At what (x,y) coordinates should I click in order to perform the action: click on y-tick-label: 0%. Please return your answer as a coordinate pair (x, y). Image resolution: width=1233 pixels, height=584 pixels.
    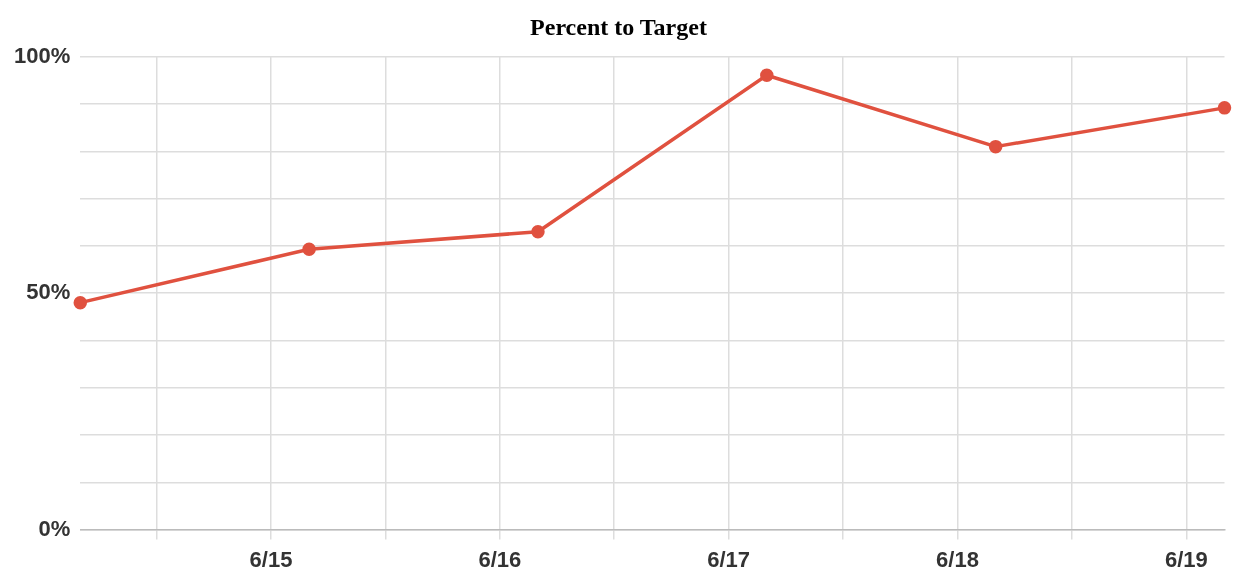
    Looking at the image, I should click on (54, 528).